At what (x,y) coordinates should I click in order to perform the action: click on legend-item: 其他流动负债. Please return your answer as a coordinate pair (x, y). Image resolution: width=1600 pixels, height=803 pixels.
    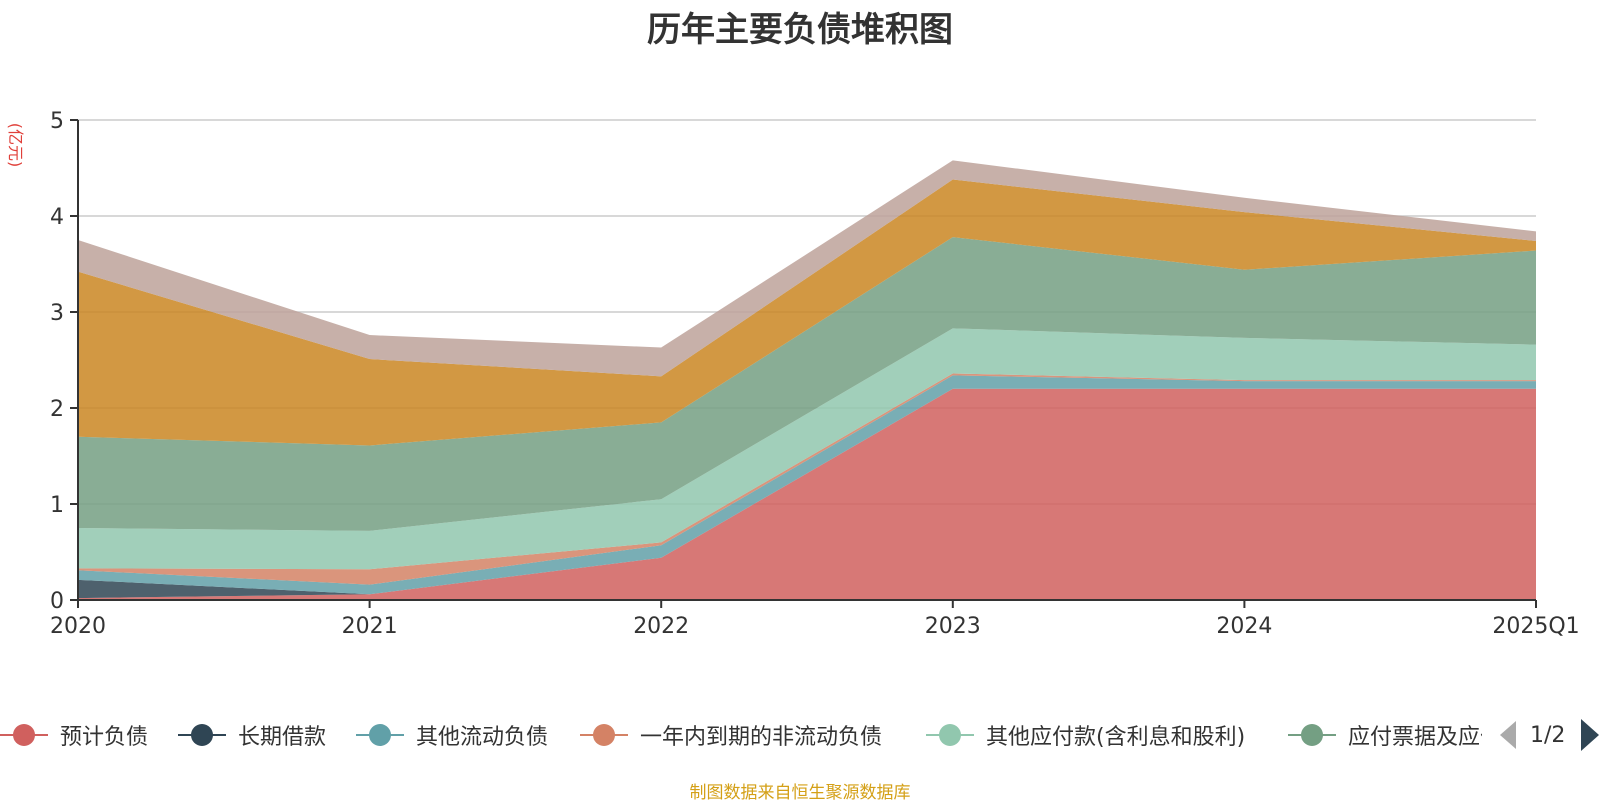
    Looking at the image, I should click on (452, 735).